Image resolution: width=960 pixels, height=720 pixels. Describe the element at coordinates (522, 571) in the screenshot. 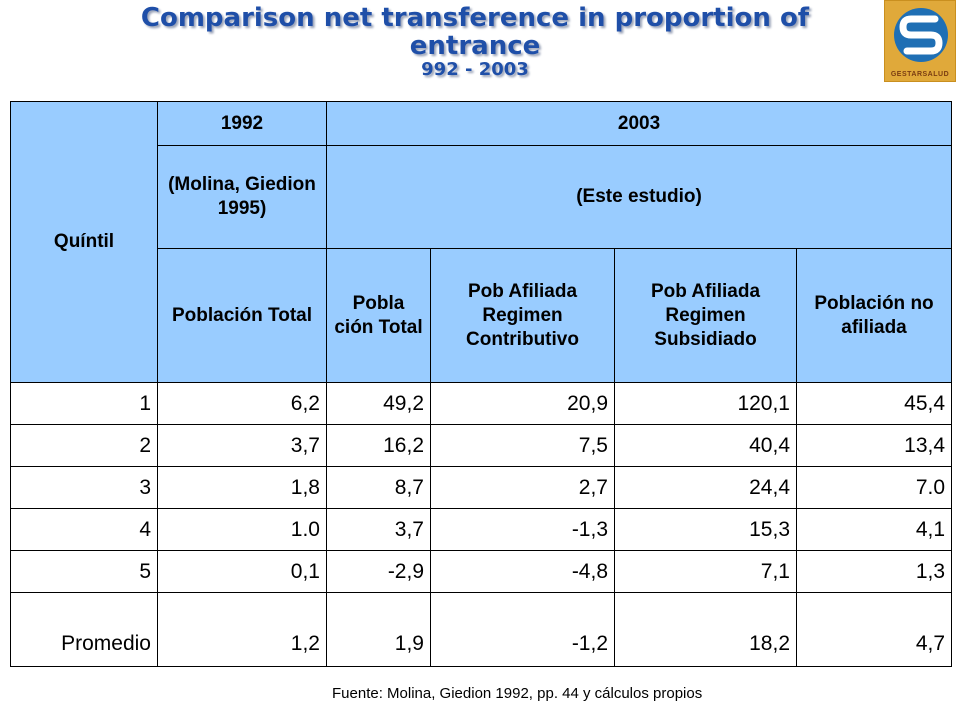

I see `value-cell: -4,8` at that location.